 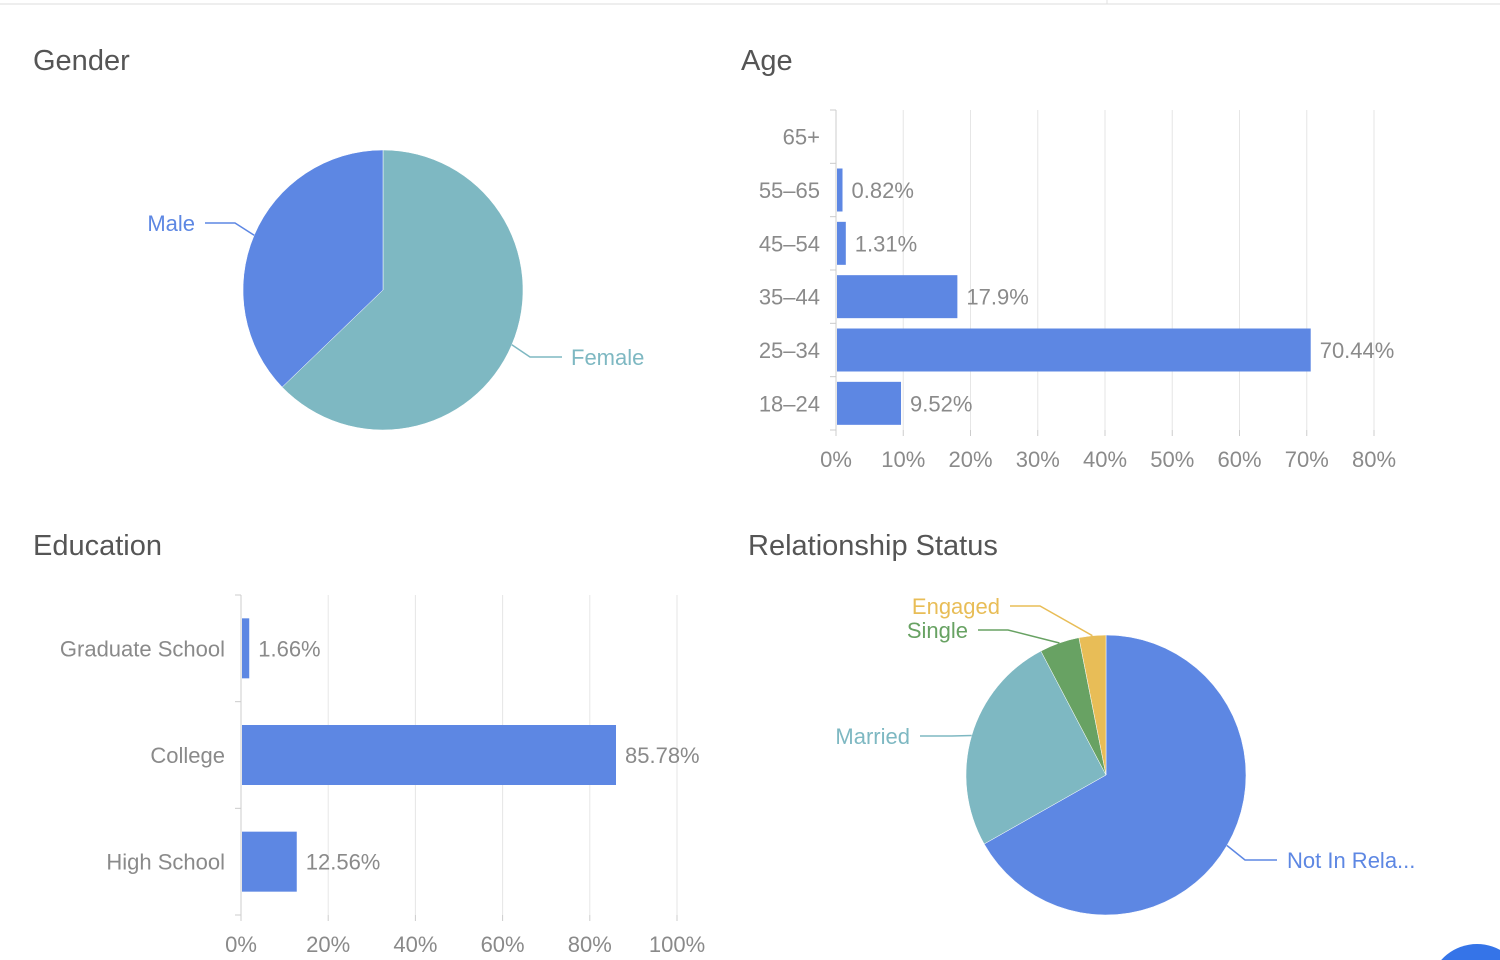 What do you see at coordinates (903, 459) in the screenshot?
I see `x-tick-label: 10%` at bounding box center [903, 459].